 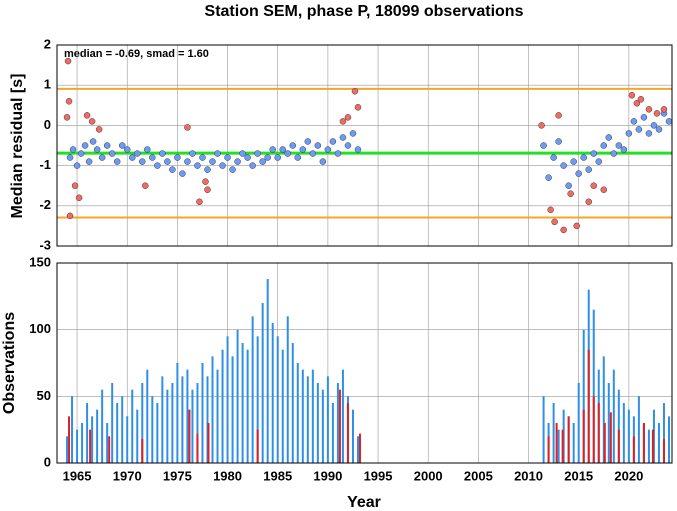 I want to click on x-tick-label: 2020, so click(x=628, y=475).